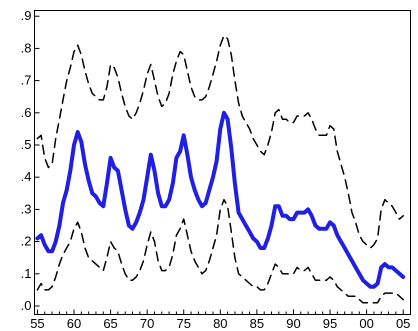  What do you see at coordinates (293, 323) in the screenshot?
I see `x-tick-label: 90` at bounding box center [293, 323].